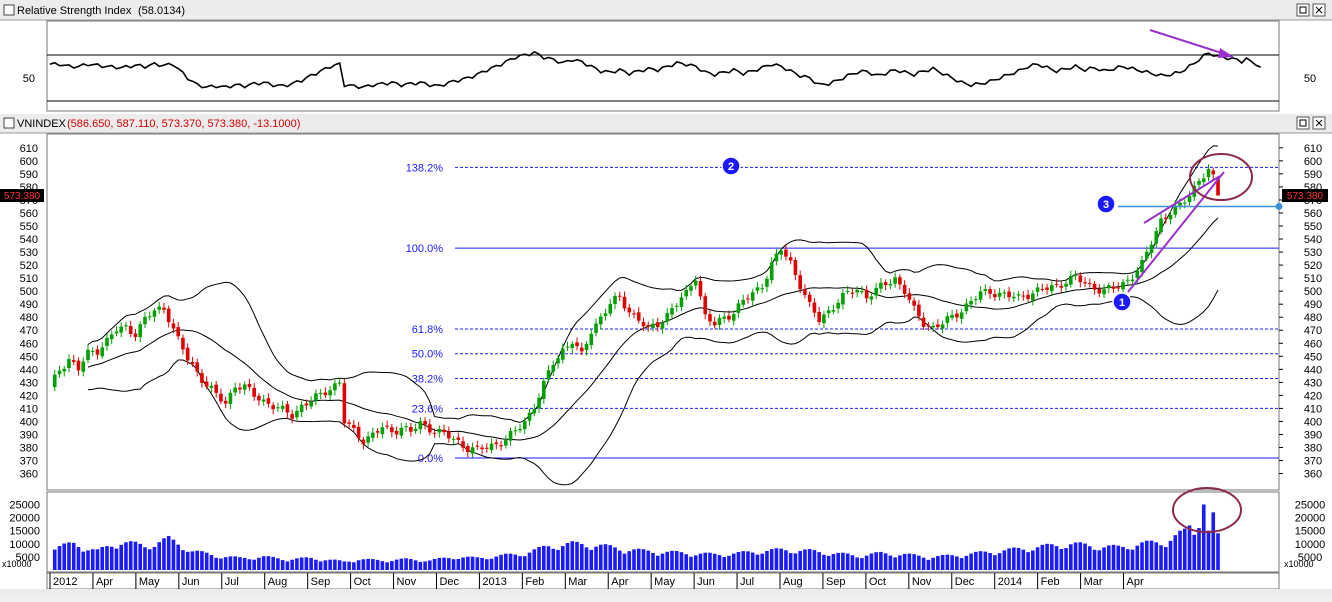 This screenshot has height=602, width=1332. What do you see at coordinates (666, 593) in the screenshot?
I see `horizontal-scrollbar` at bounding box center [666, 593].